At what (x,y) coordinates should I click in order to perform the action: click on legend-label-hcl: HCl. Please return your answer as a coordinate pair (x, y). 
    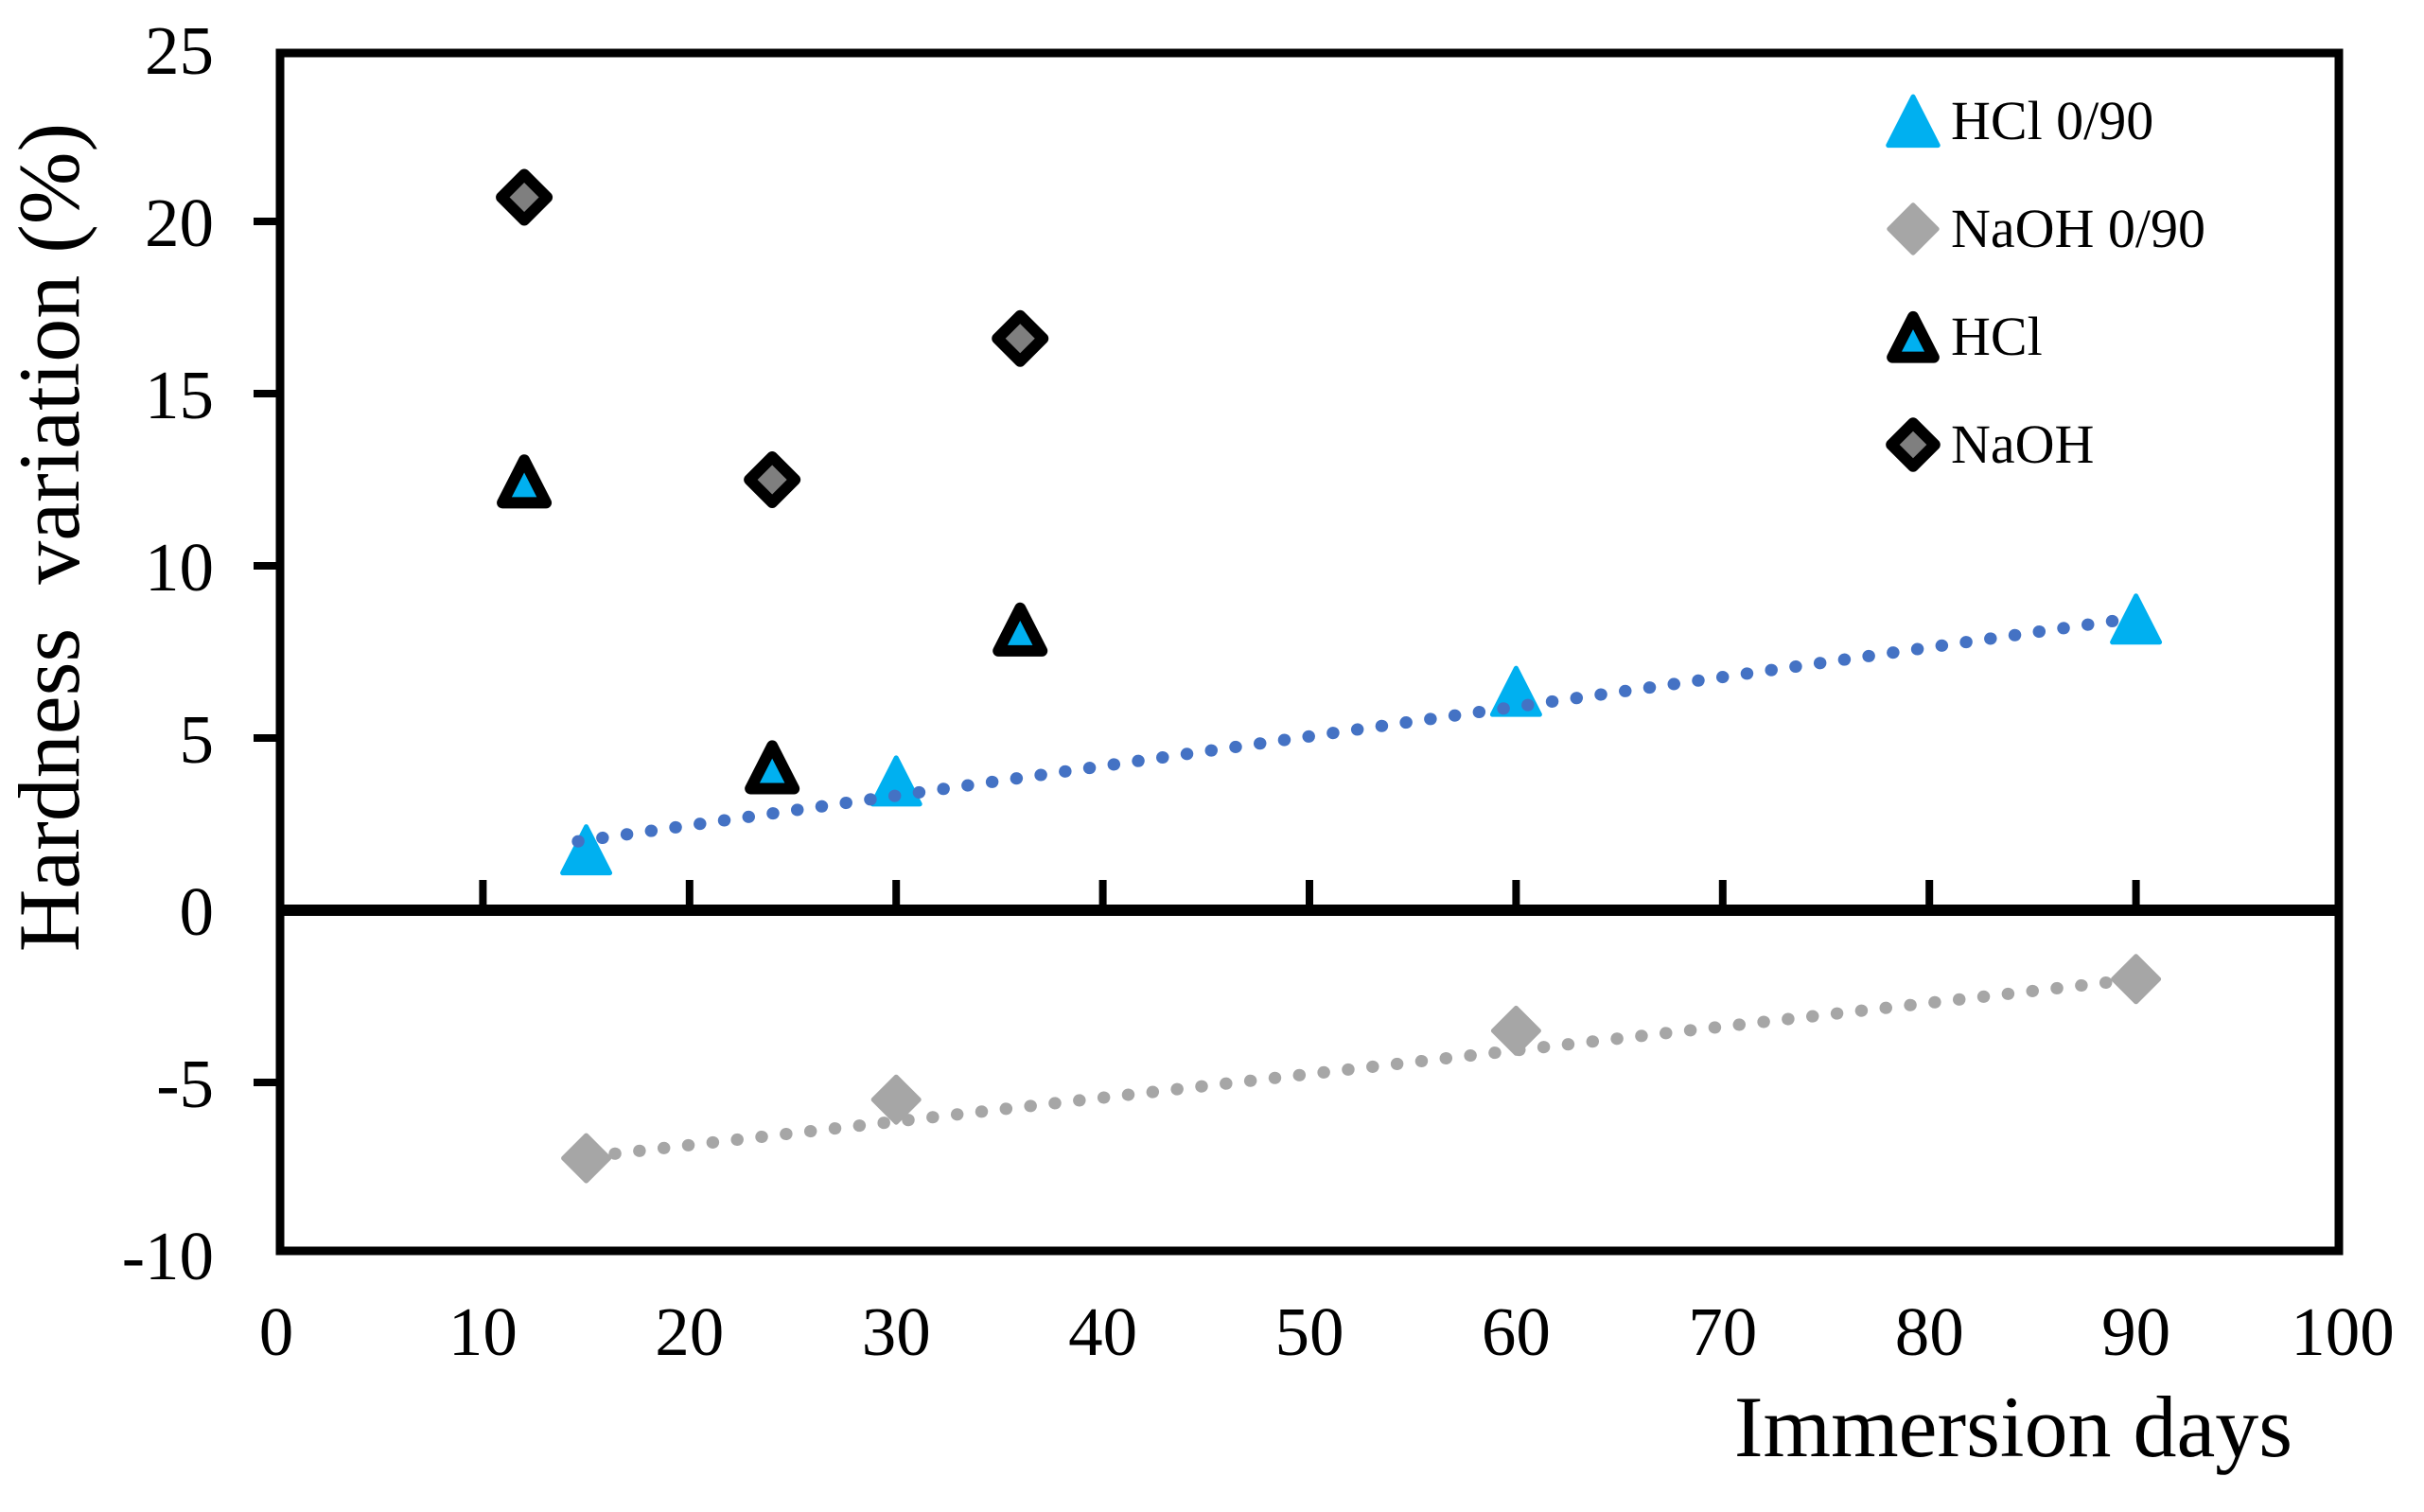
    Looking at the image, I should click on (1997, 336).